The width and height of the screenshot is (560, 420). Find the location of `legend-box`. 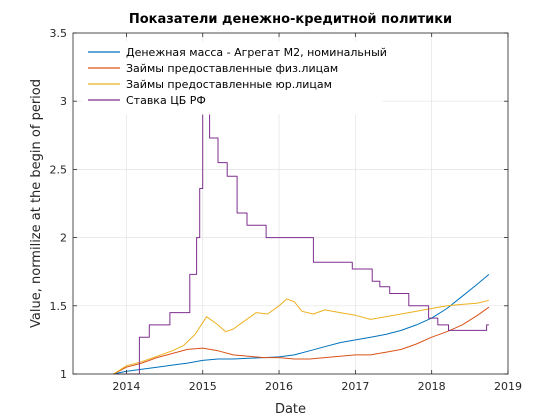

legend-box is located at coordinates (232, 78).